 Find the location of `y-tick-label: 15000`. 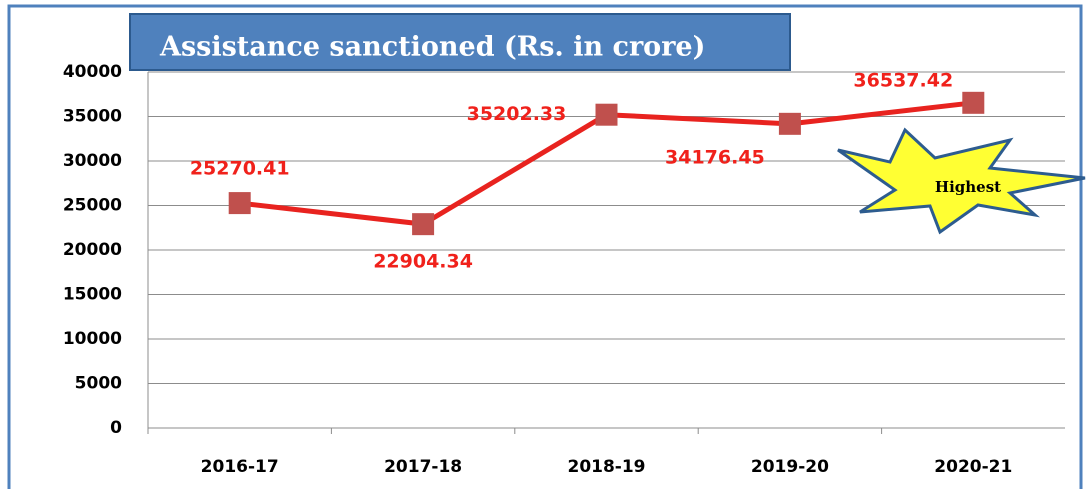

y-tick-label: 15000 is located at coordinates (92, 295).